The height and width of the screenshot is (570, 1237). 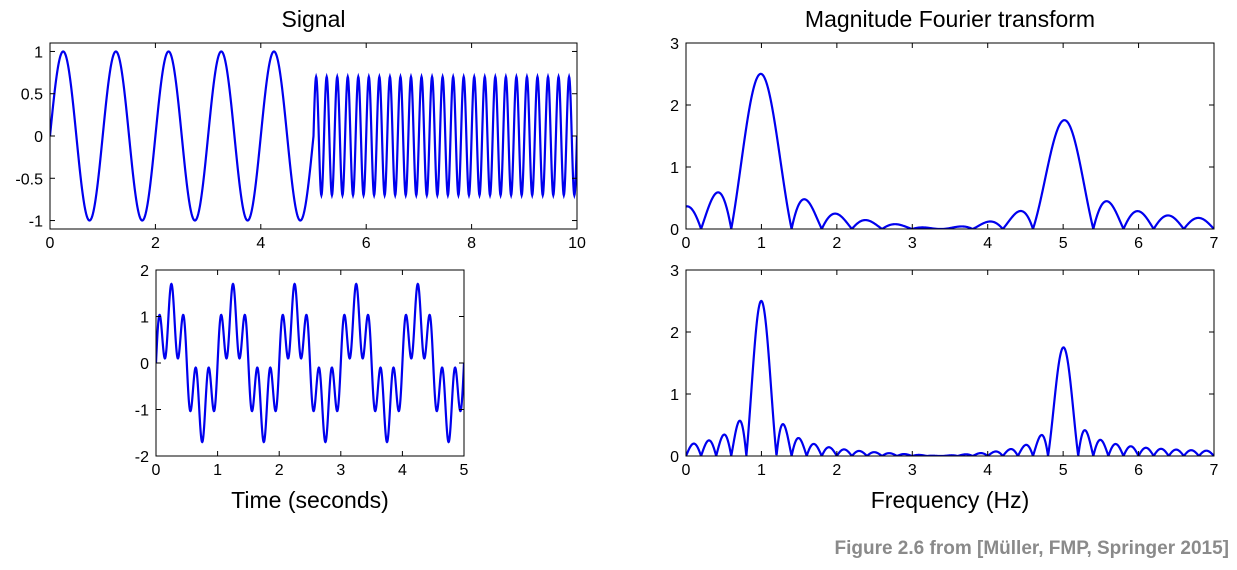 I want to click on subplot-2: 0 1 2 3 4 5 -2 -1 0 1 2 Time (seconds), so click(x=302, y=388).